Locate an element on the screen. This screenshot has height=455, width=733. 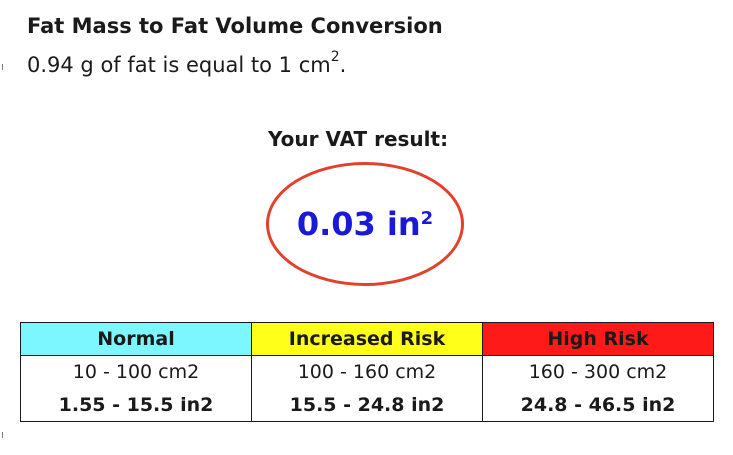
header-normal: Normal is located at coordinates (136, 339).